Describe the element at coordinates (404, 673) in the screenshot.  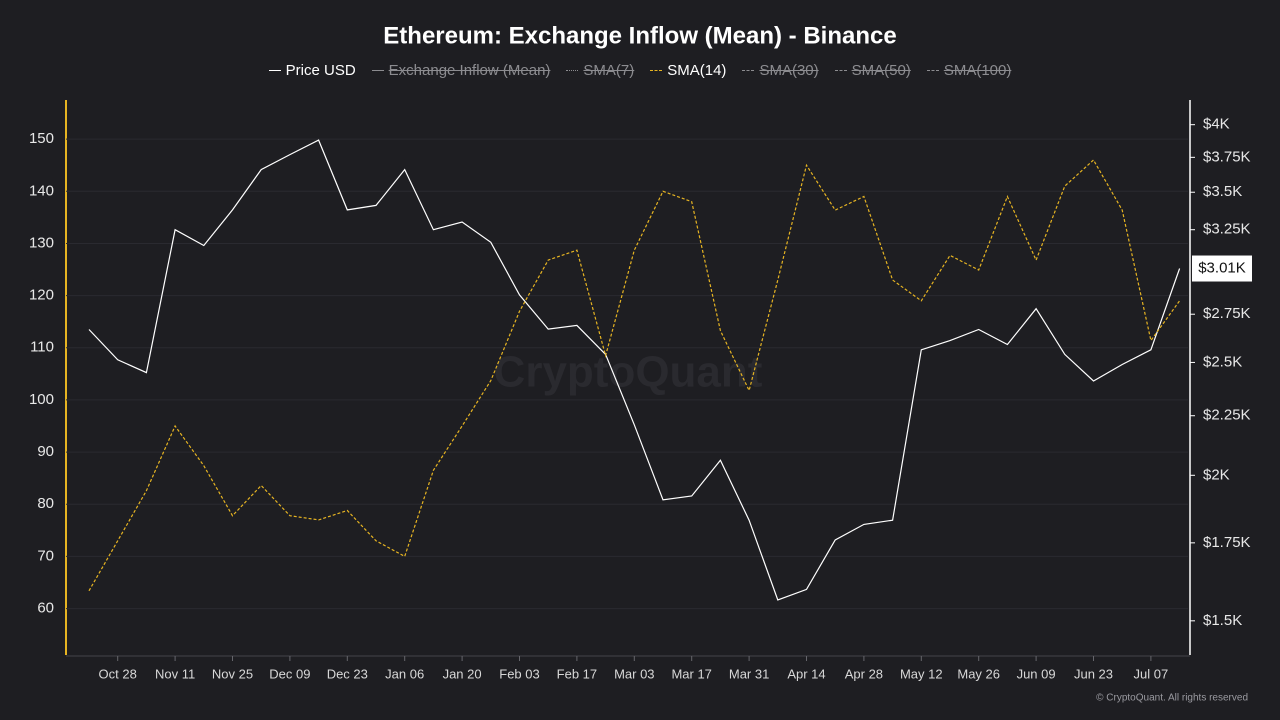
I see `x-tick-label: Jan 06` at that location.